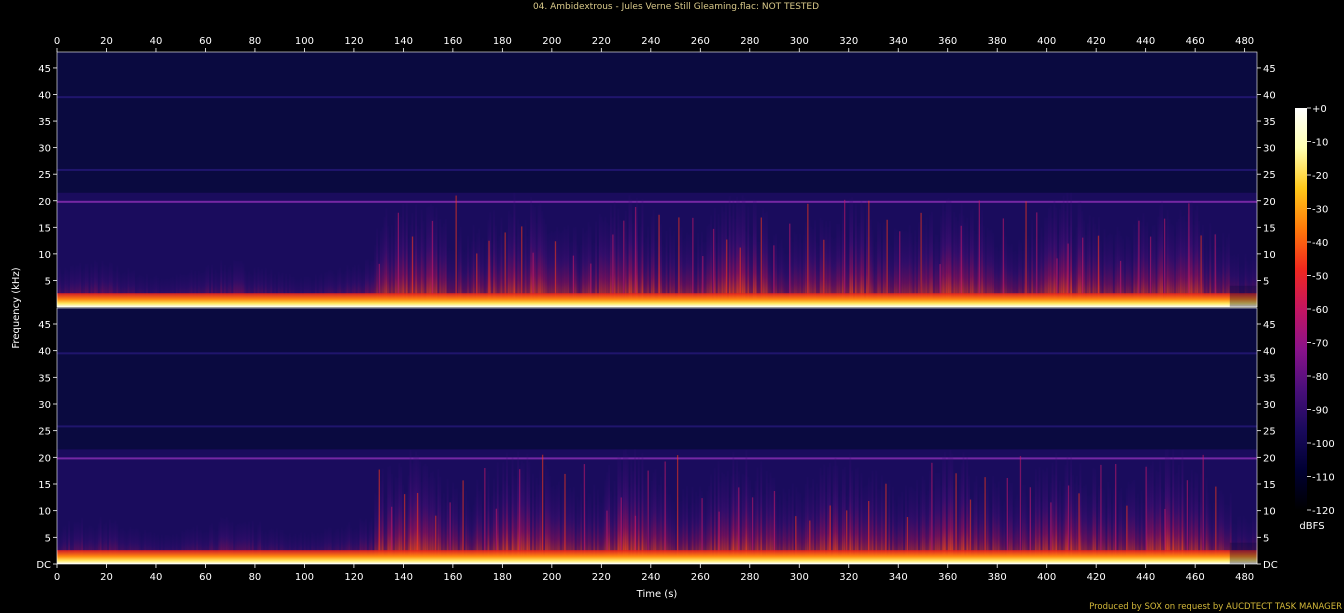 The width and height of the screenshot is (1344, 613). Describe the element at coordinates (57, 41) in the screenshot. I see `x-tick-label-top: 0` at that location.